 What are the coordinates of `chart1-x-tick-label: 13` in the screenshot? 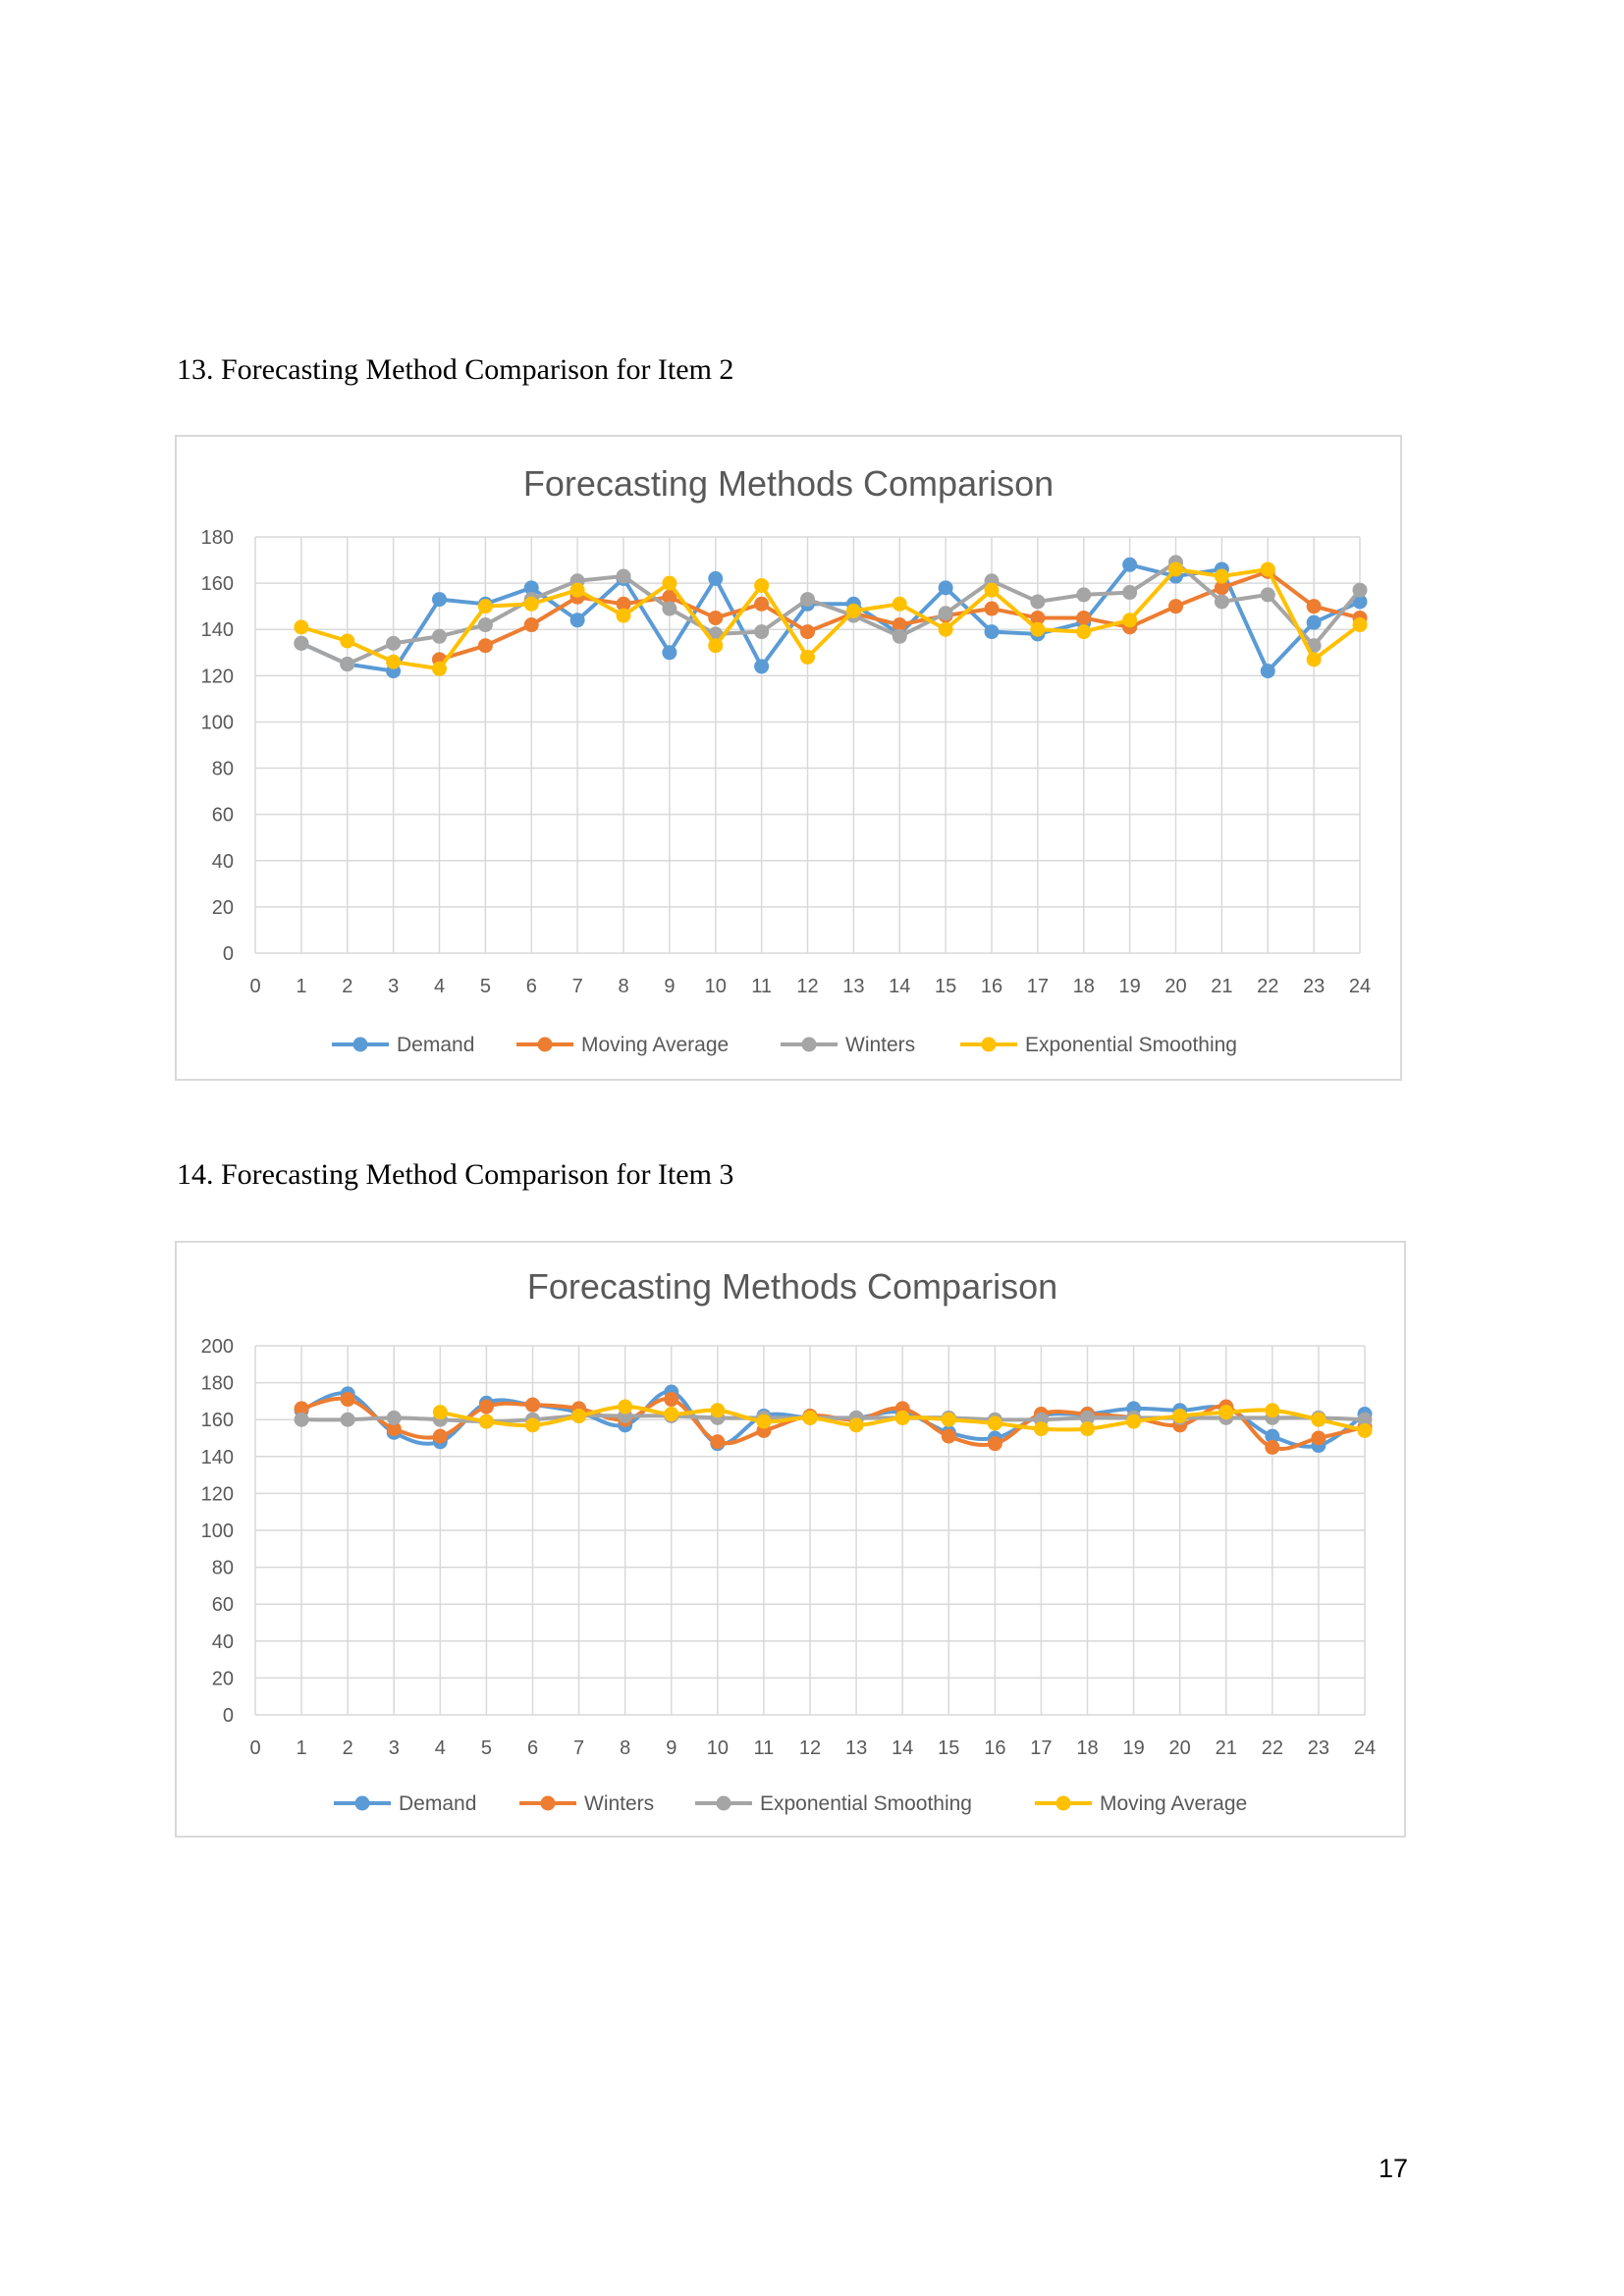 It's located at (853, 987).